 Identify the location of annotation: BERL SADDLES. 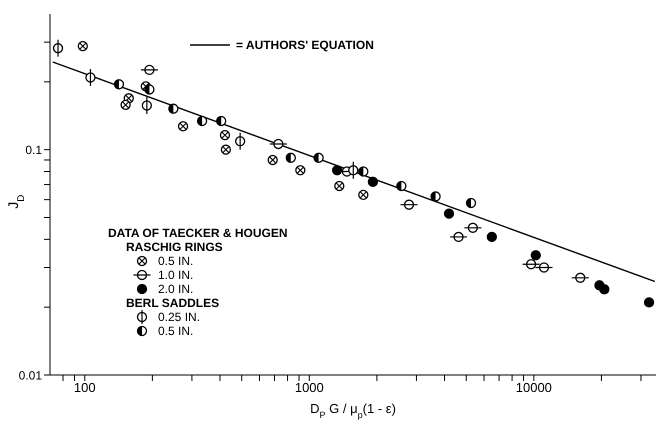
(173, 303).